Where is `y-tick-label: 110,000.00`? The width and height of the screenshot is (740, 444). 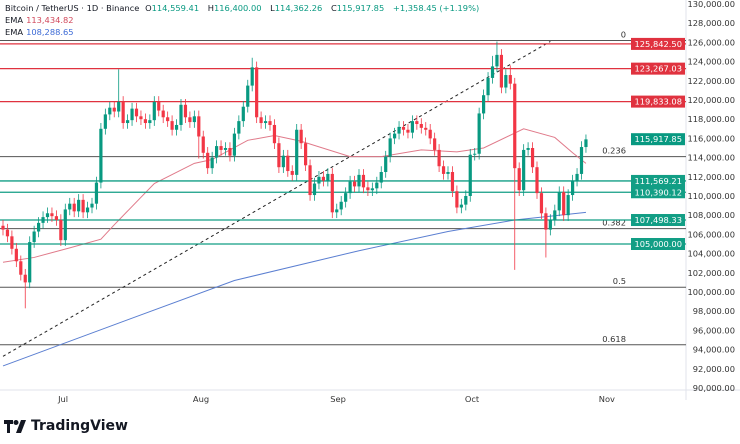 y-tick-label: 110,000.00 is located at coordinates (711, 196).